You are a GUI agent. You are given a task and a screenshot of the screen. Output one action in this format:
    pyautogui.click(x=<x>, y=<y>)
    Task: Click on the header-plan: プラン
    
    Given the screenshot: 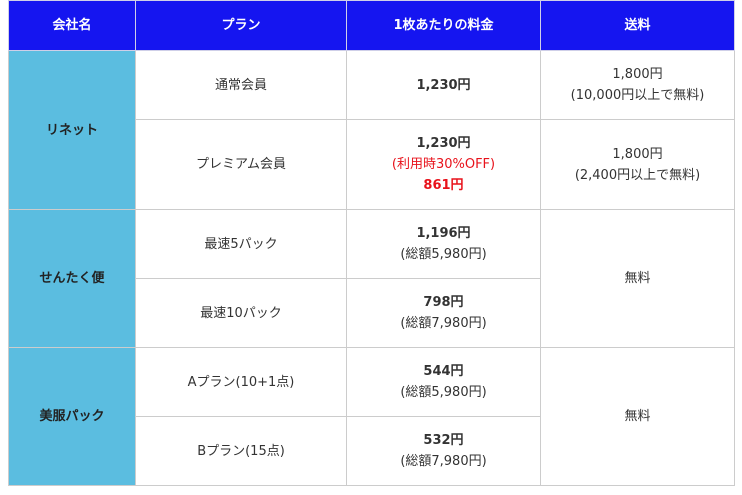 What is the action you would take?
    pyautogui.click(x=241, y=25)
    